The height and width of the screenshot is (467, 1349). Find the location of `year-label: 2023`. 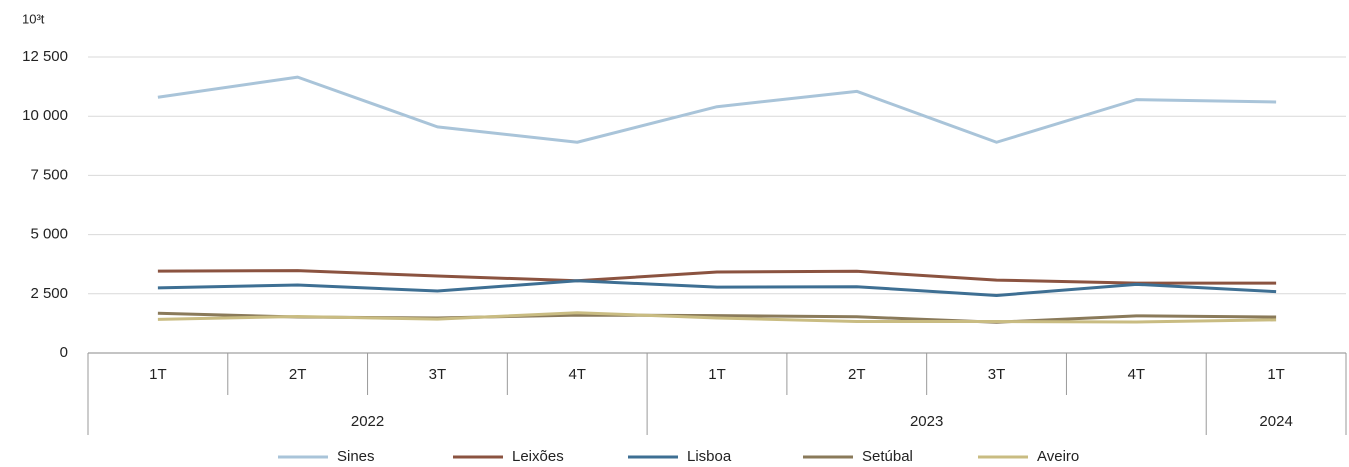

year-label: 2023 is located at coordinates (926, 421).